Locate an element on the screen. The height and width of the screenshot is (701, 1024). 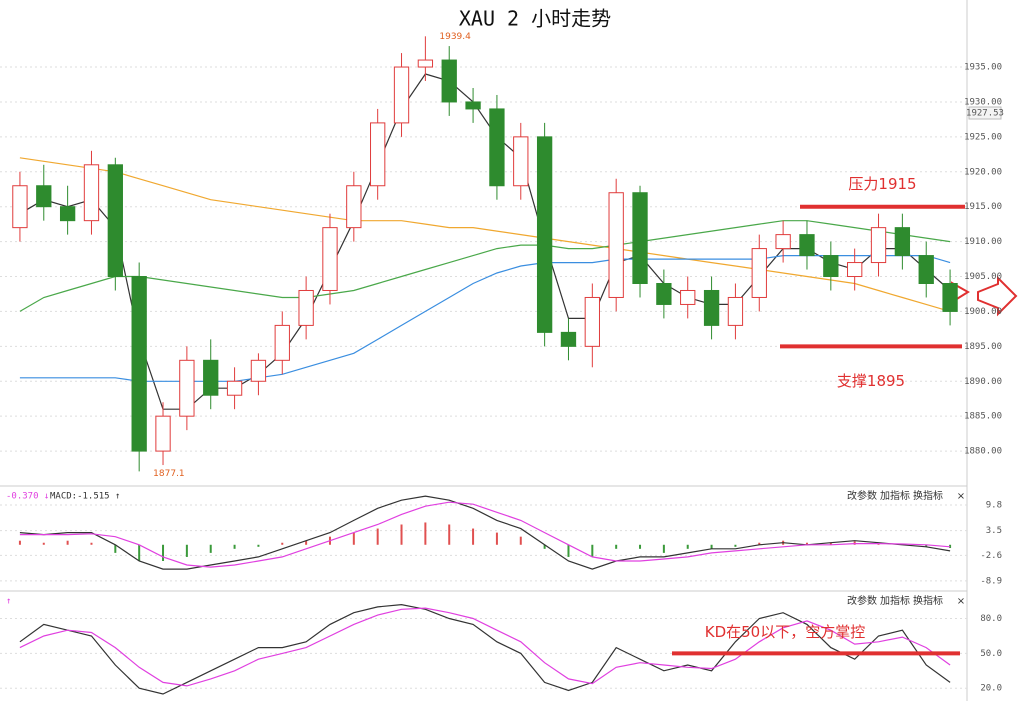
price-label: 1877.1 is located at coordinates (169, 474).